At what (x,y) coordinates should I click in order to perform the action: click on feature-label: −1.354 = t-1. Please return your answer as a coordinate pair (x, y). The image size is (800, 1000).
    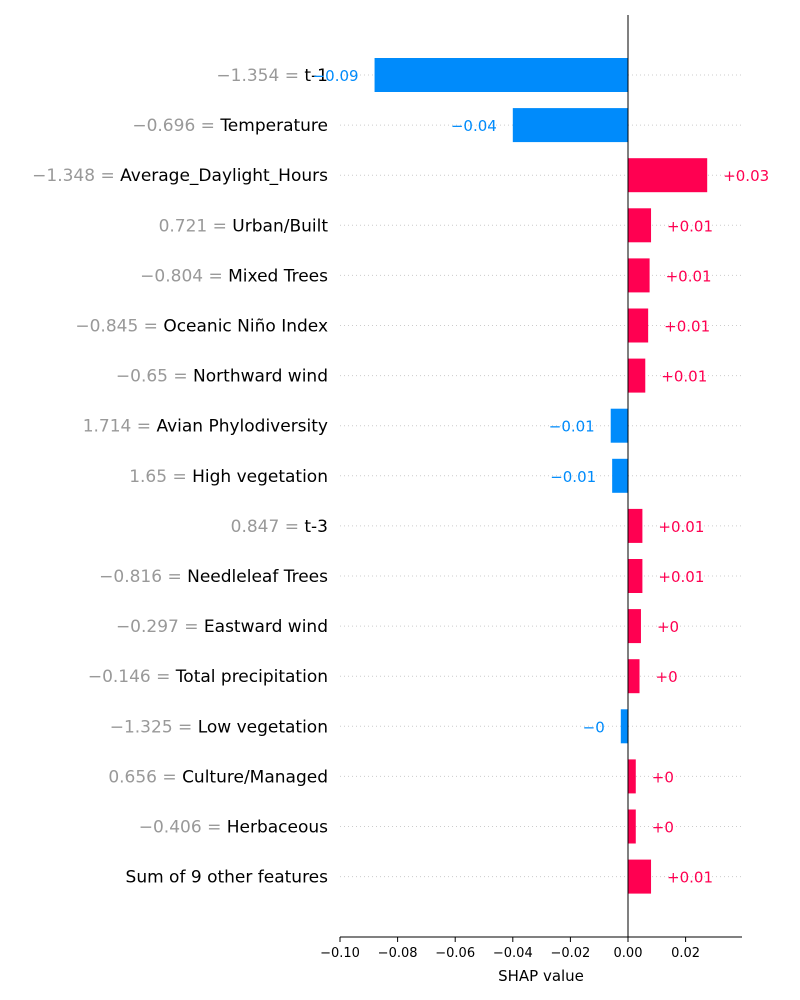
    Looking at the image, I should click on (272, 76).